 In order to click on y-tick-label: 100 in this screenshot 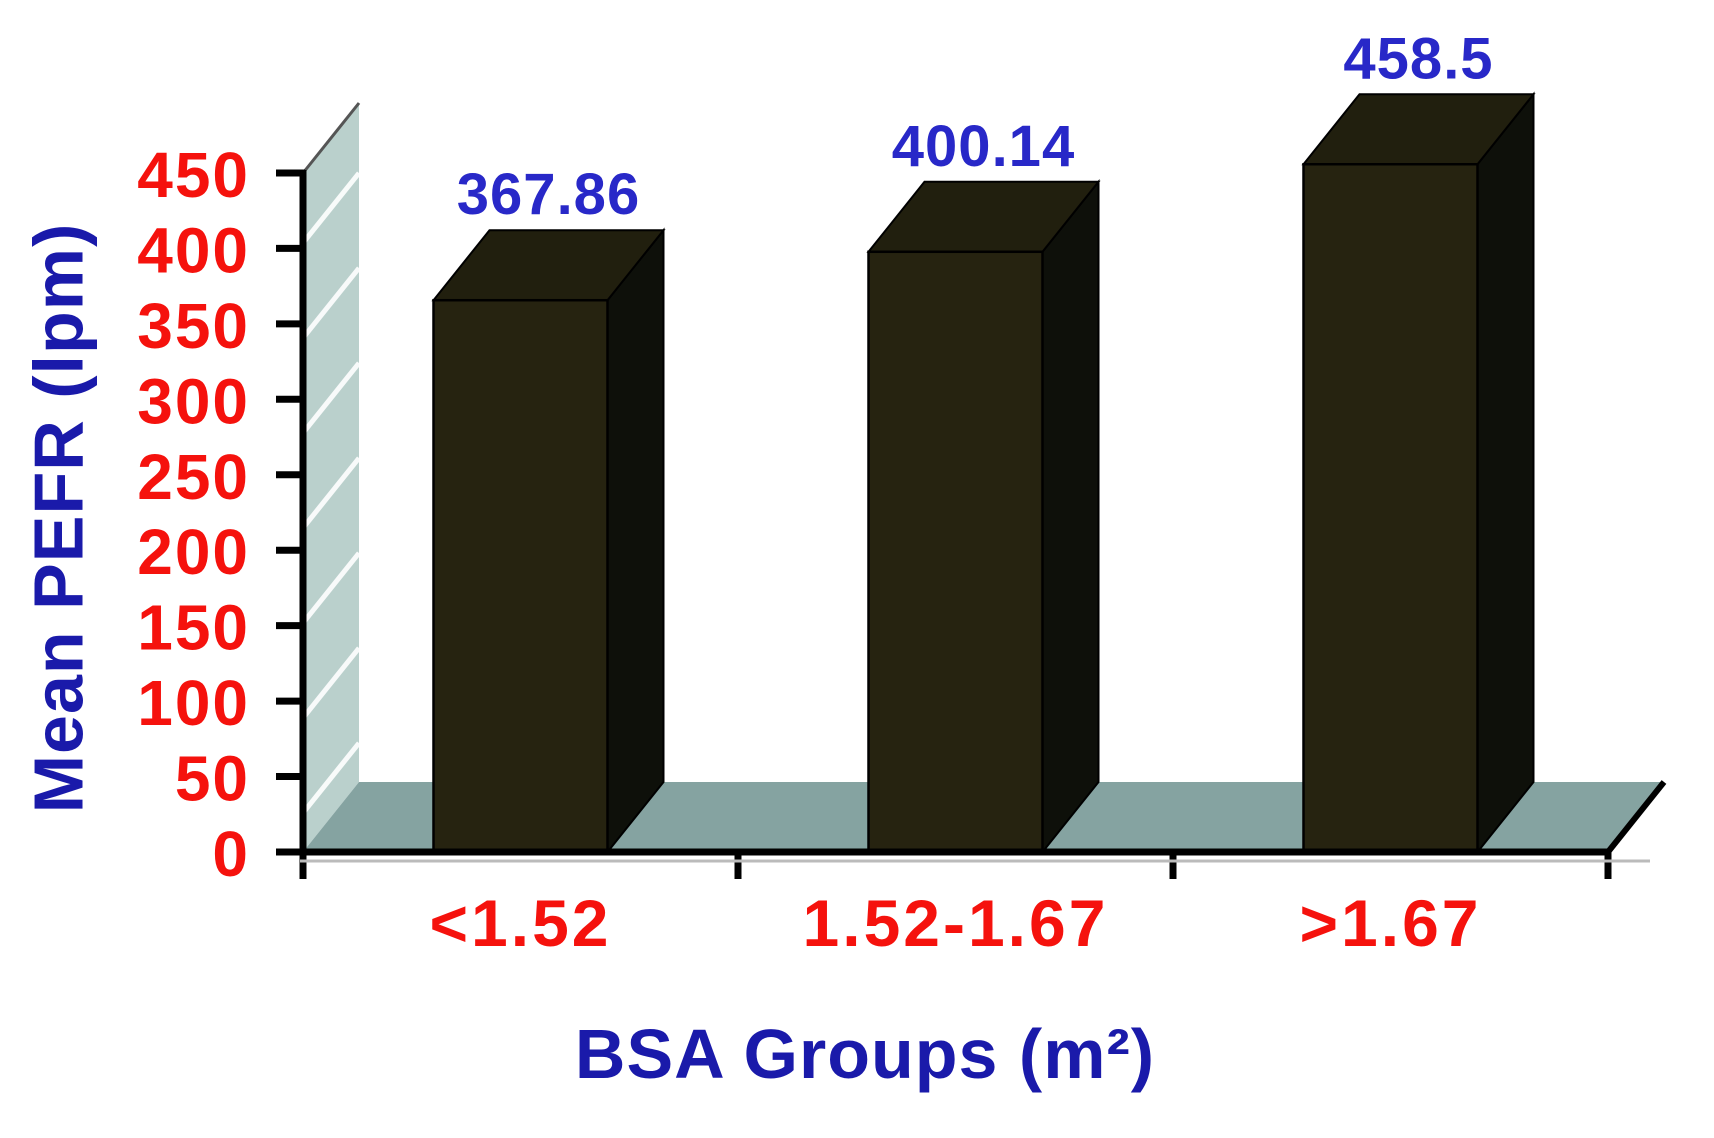, I will do `click(193, 703)`.